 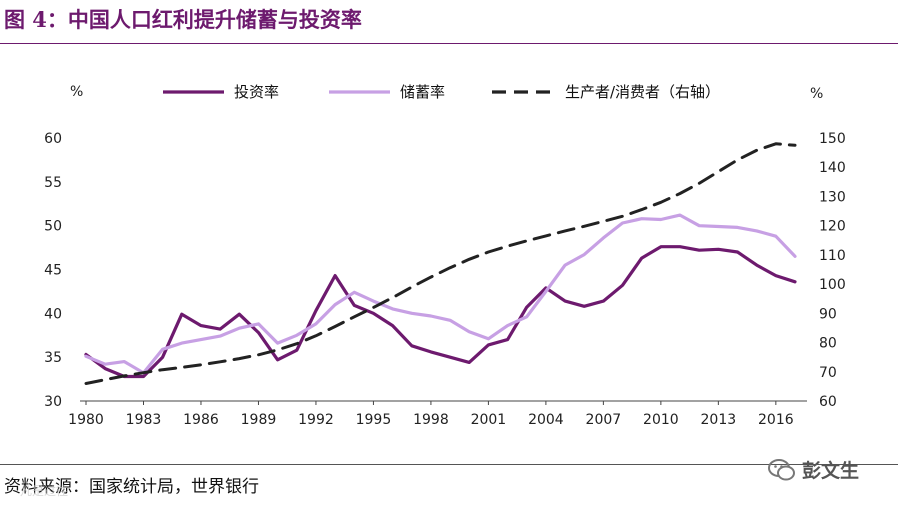 I want to click on x-tick-label: 1992, so click(x=316, y=420).